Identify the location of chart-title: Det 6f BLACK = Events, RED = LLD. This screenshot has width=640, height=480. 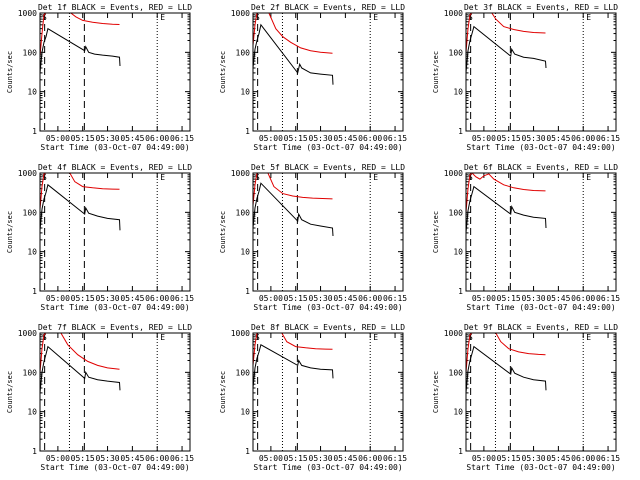
(541, 167).